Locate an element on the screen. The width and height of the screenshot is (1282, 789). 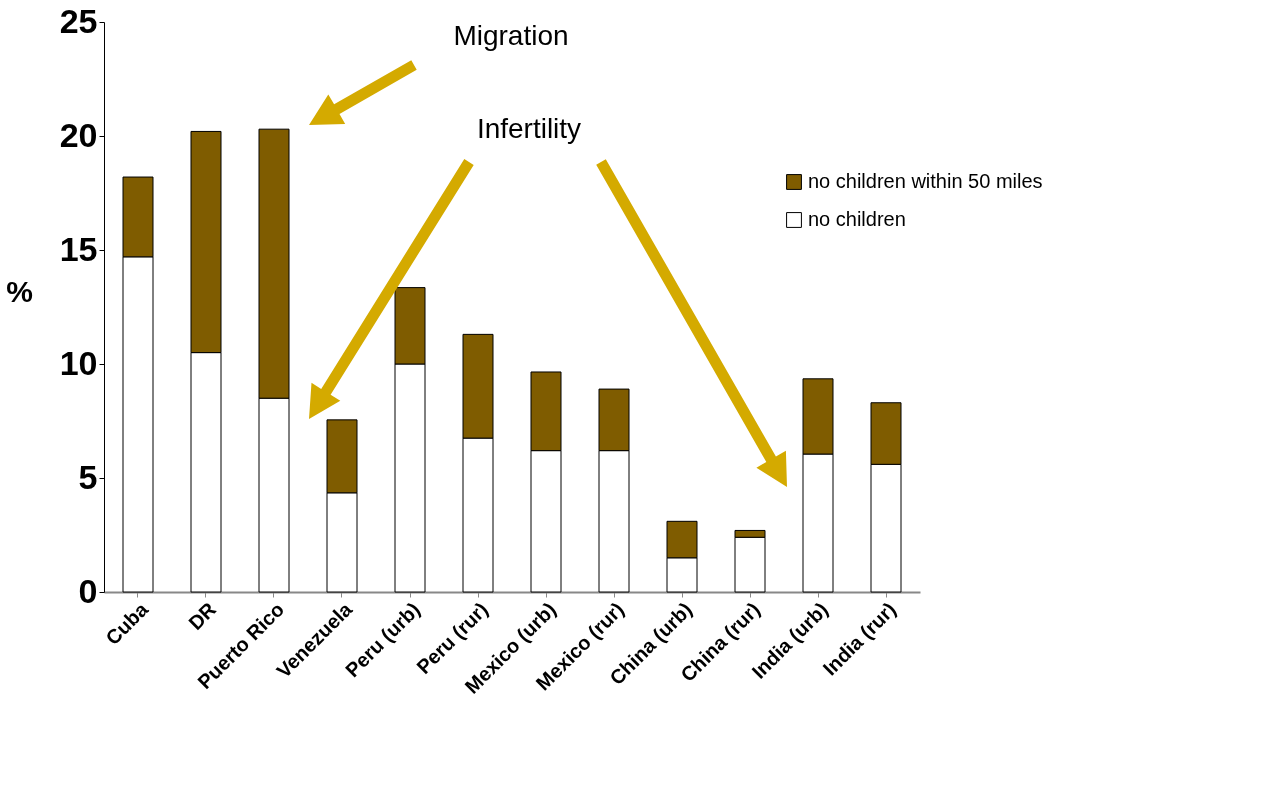
legend-label: no children is located at coordinates (857, 219).